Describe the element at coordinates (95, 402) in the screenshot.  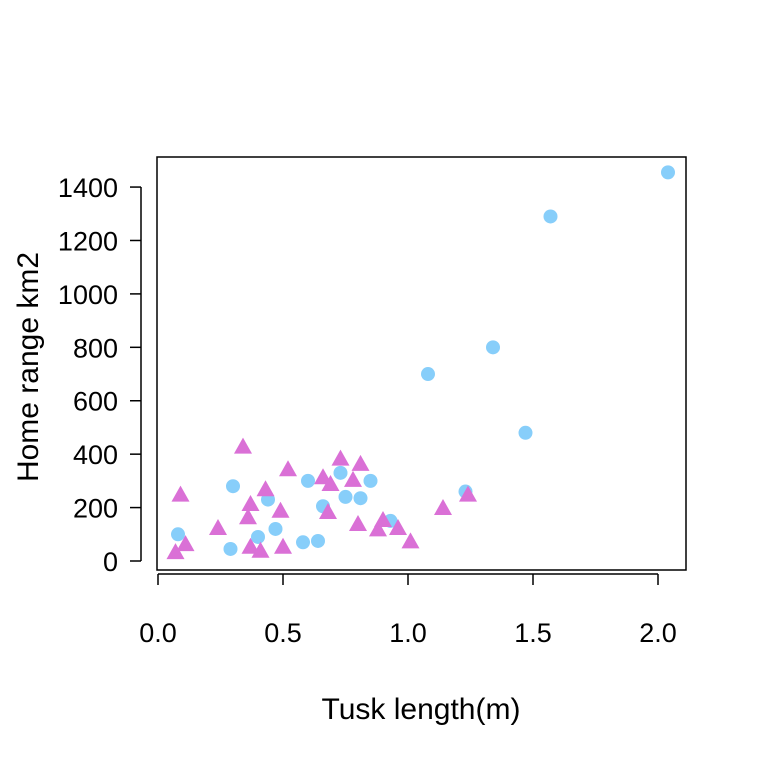
I see `y-tick-label: 600` at that location.